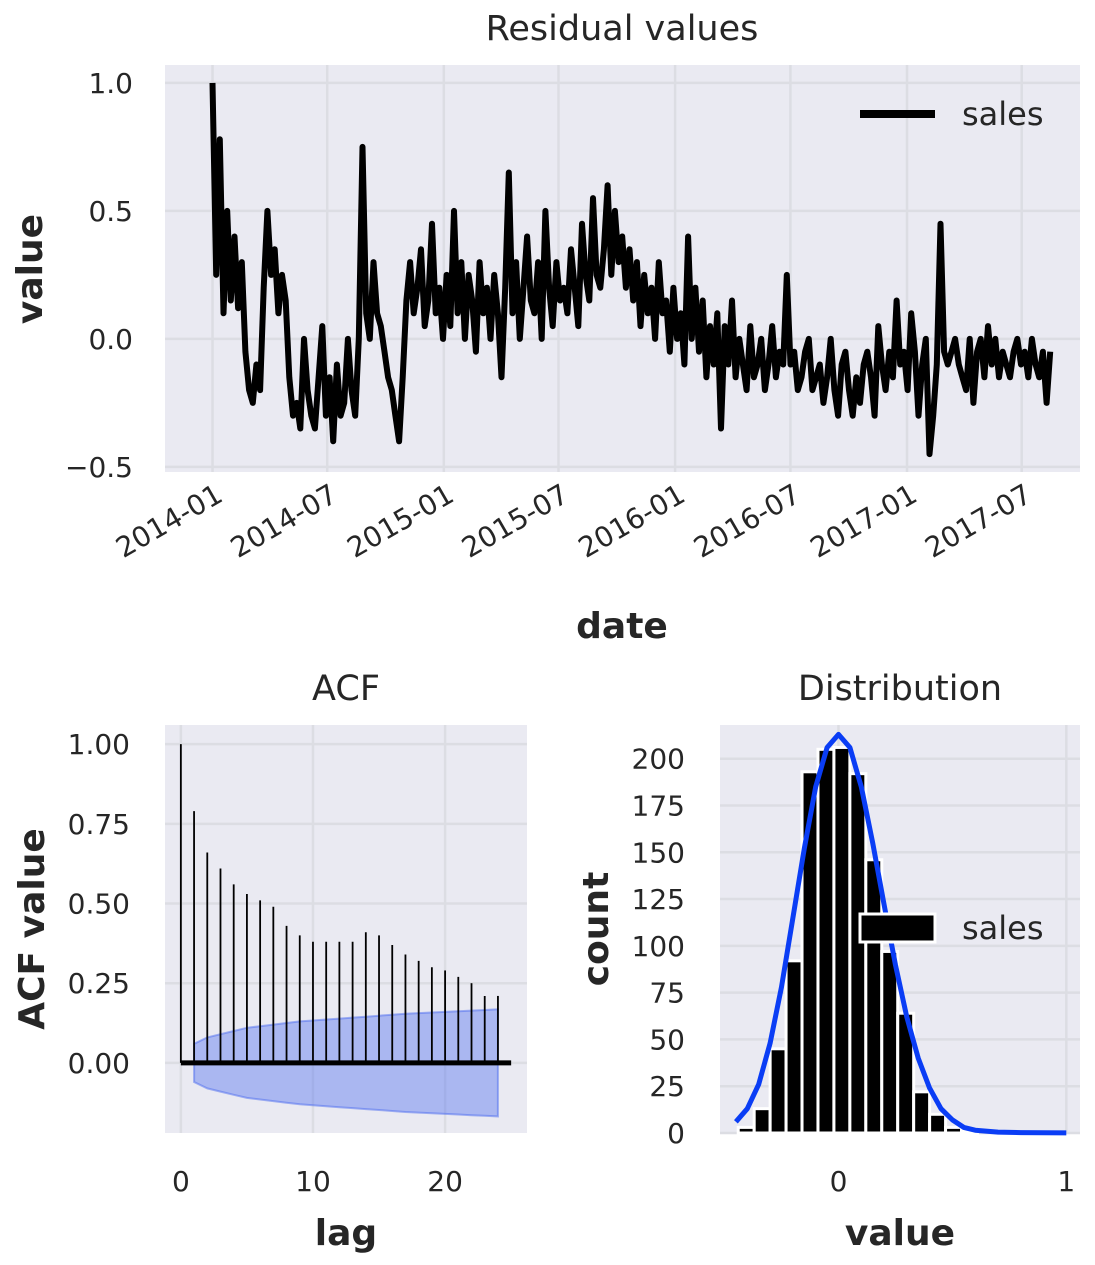 The width and height of the screenshot is (1095, 1265). I want to click on residual-x-tick-label: 2014-07, so click(284, 520).